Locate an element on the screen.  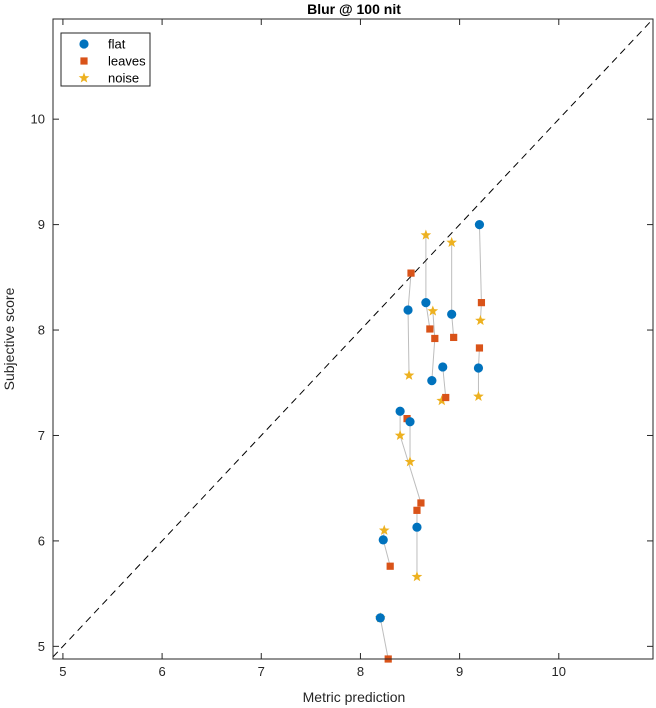
y-tick-label: 5 is located at coordinates (41, 646).